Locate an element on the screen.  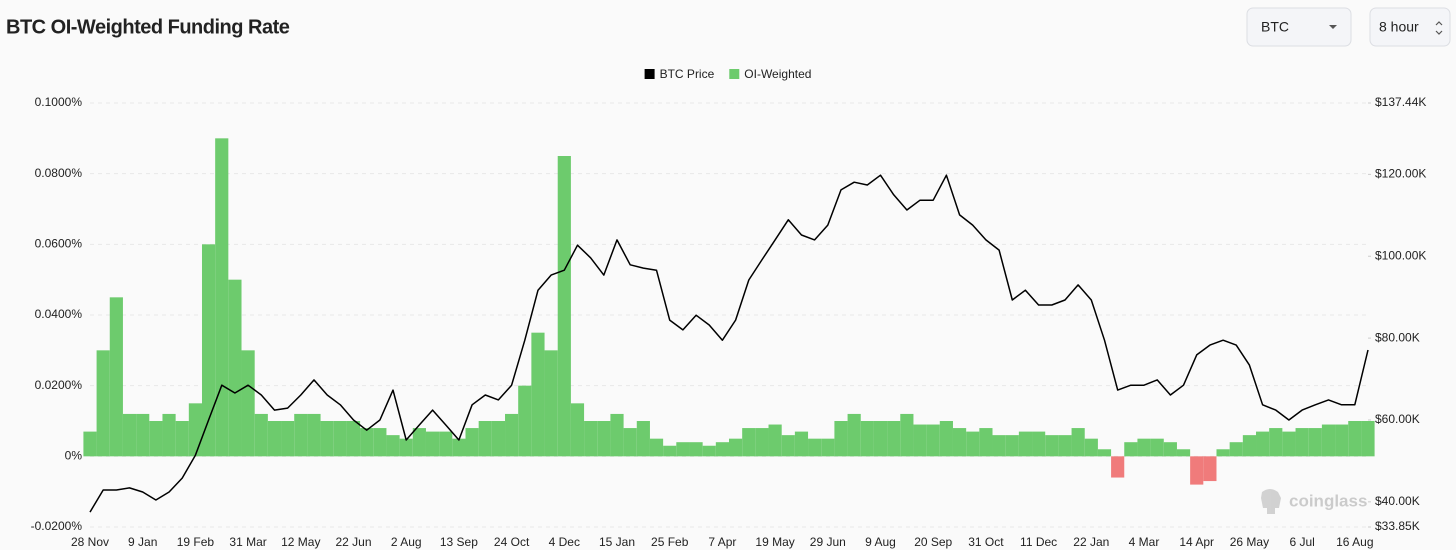
x-tick-label: 11 Dec is located at coordinates (1038, 542).